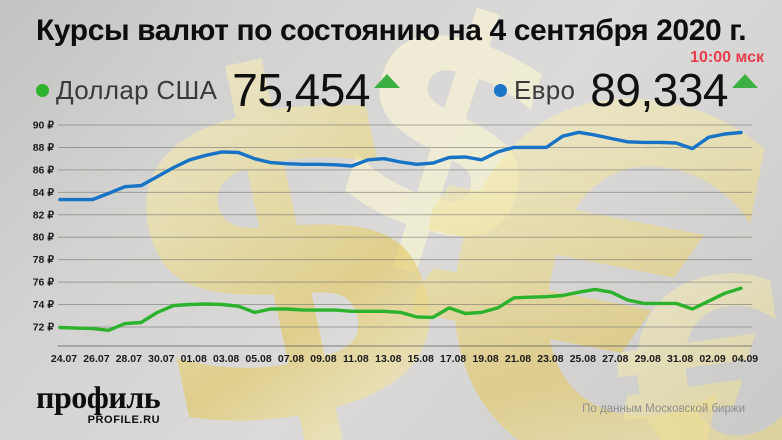 This screenshot has height=440, width=782. I want to click on usd-label: Доллар США, so click(137, 89).